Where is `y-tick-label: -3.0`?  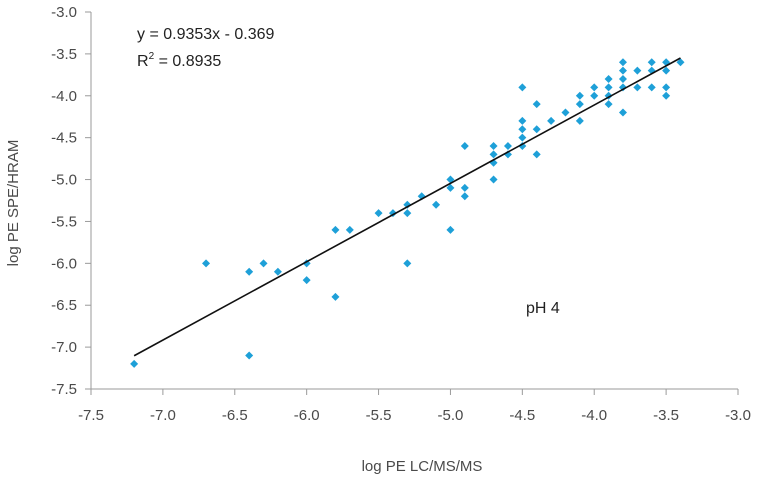 y-tick-label: -3.0 is located at coordinates (64, 12).